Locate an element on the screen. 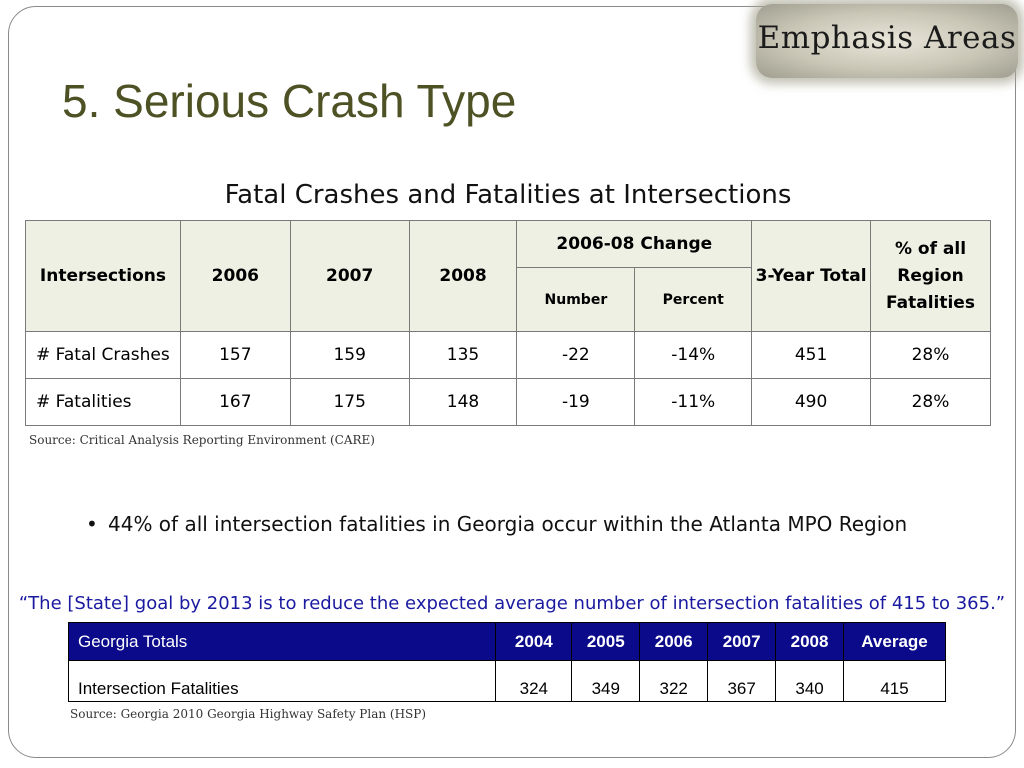 This screenshot has width=1024, height=768. row-label: # Fatalities is located at coordinates (103, 402).